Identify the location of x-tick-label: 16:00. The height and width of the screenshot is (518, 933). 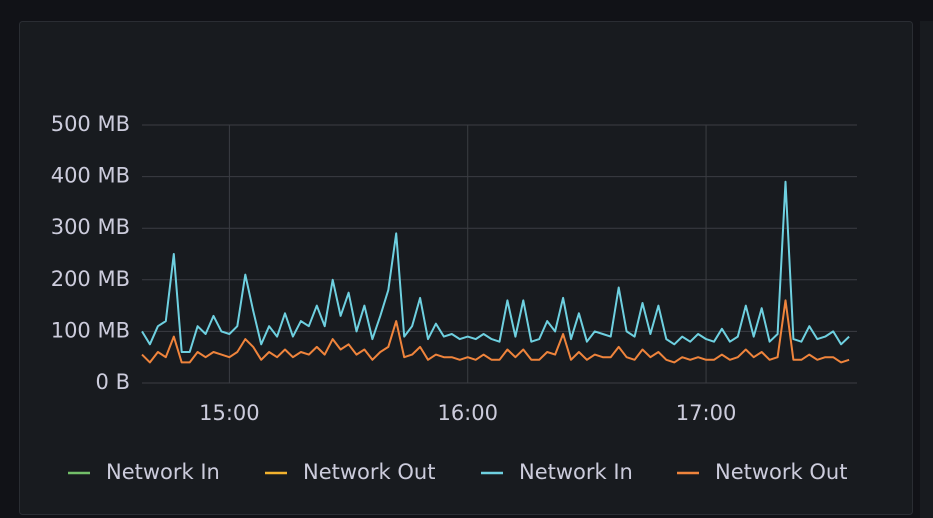
(467, 413).